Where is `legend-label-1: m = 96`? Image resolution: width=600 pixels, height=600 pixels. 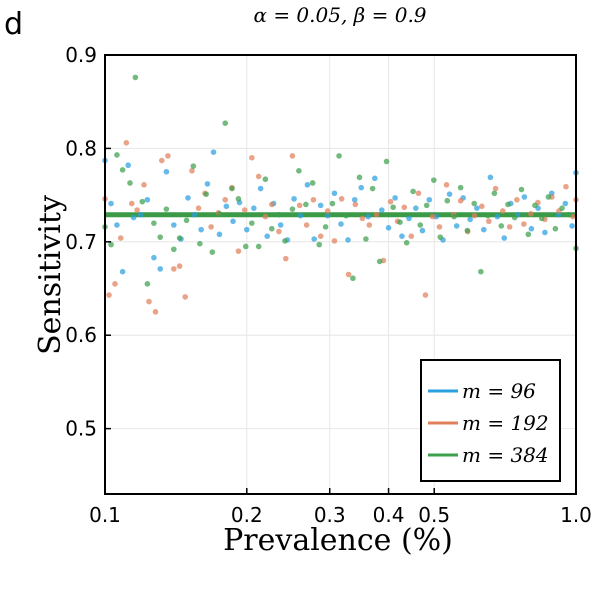 legend-label-1: m = 96 is located at coordinates (499, 391).